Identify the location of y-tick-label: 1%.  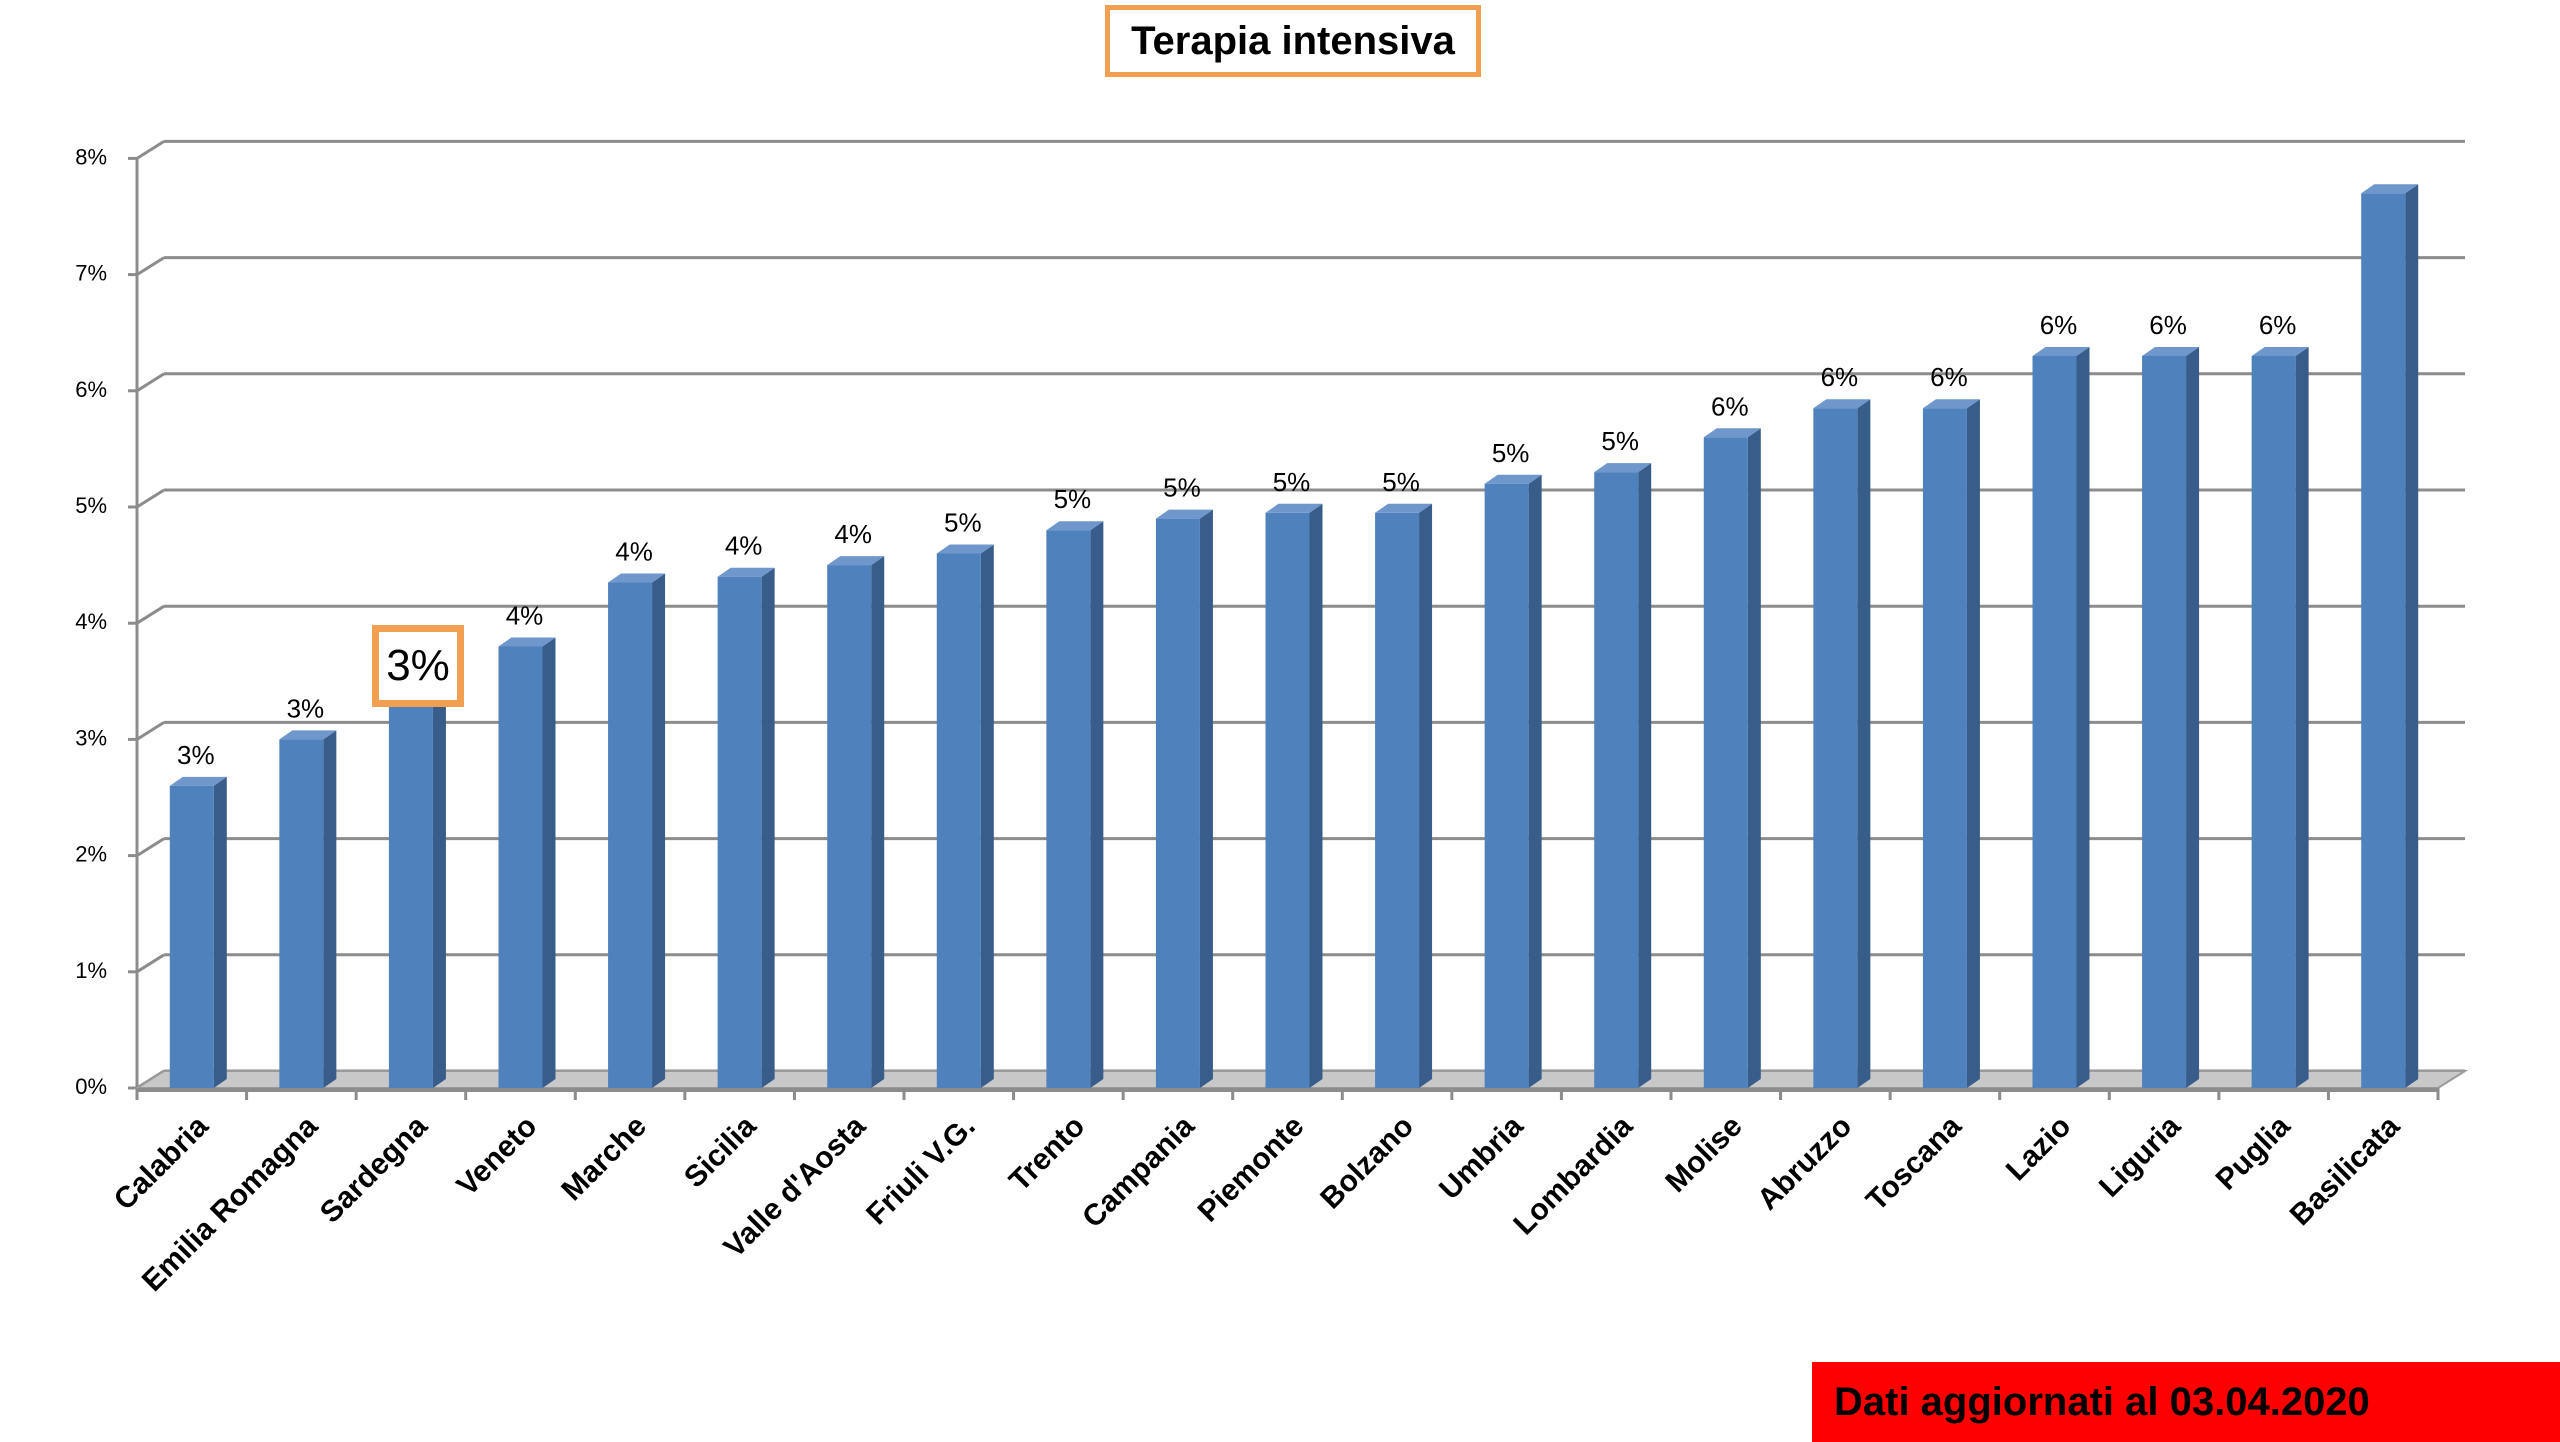
(91, 970).